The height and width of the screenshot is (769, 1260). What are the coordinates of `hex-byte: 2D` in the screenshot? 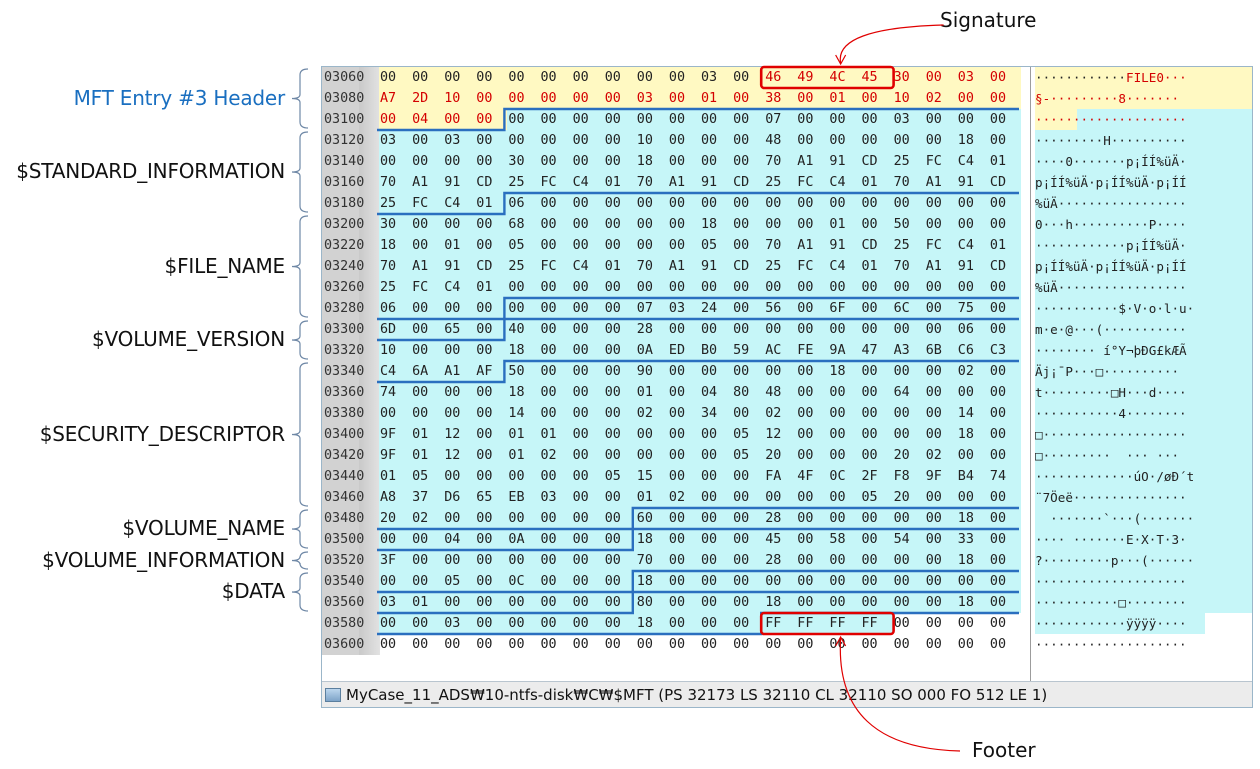 It's located at (420, 98).